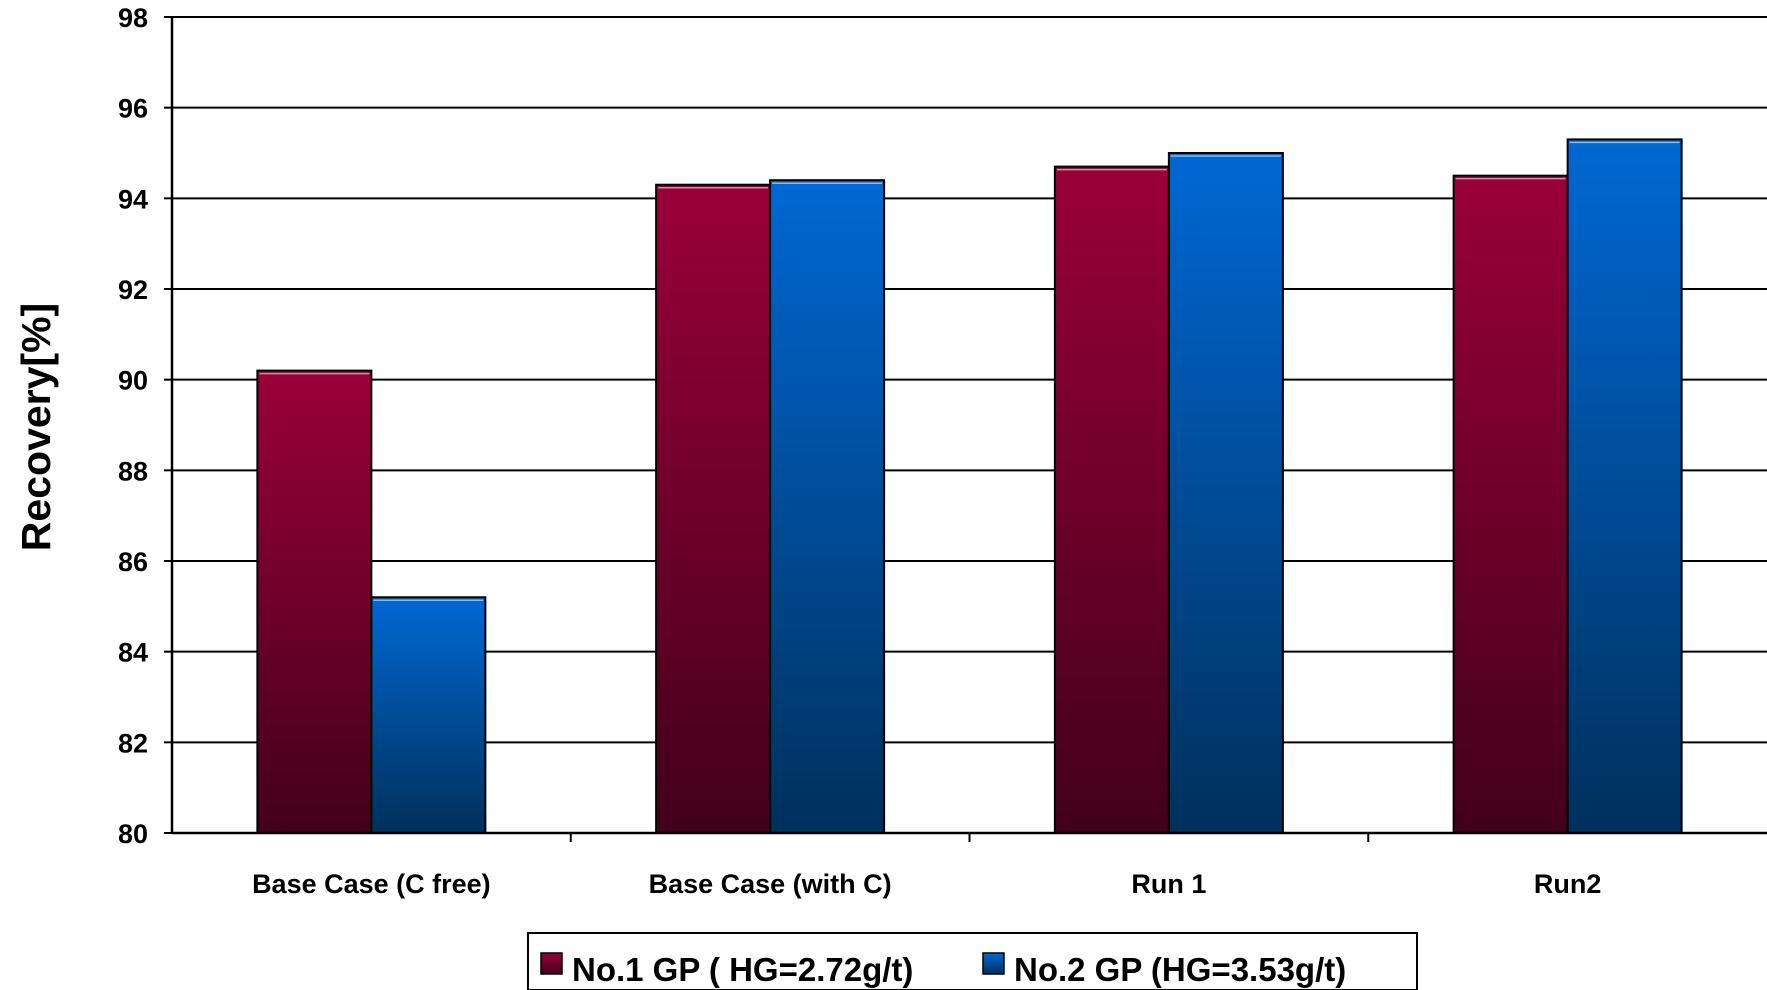 The image size is (1767, 990). What do you see at coordinates (133, 471) in the screenshot?
I see `y-tick-label: 88` at bounding box center [133, 471].